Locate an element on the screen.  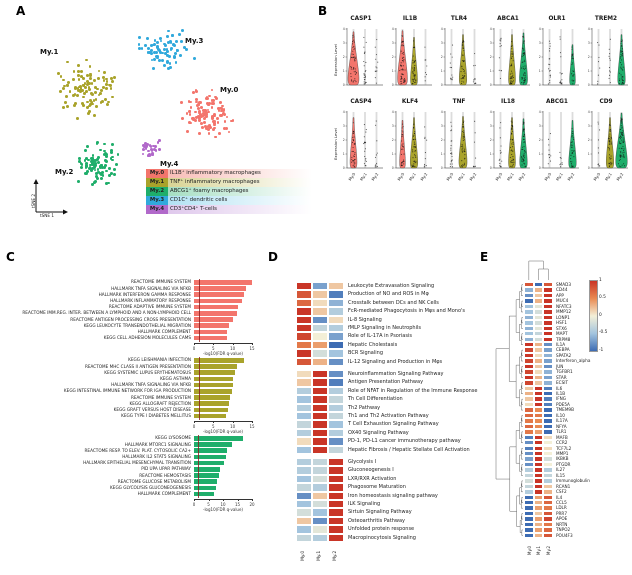
bar-label: REACTOME IMMUNE SYSTEM is located at coordinates (160, 397).